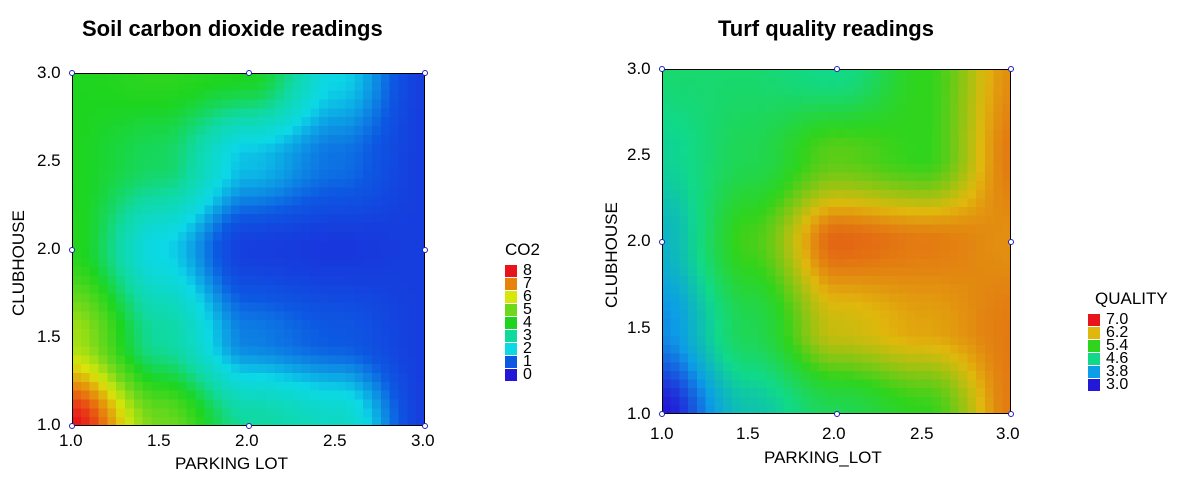 Image resolution: width=1196 pixels, height=477 pixels. What do you see at coordinates (522, 270) in the screenshot?
I see `legend-item: 8` at bounding box center [522, 270].